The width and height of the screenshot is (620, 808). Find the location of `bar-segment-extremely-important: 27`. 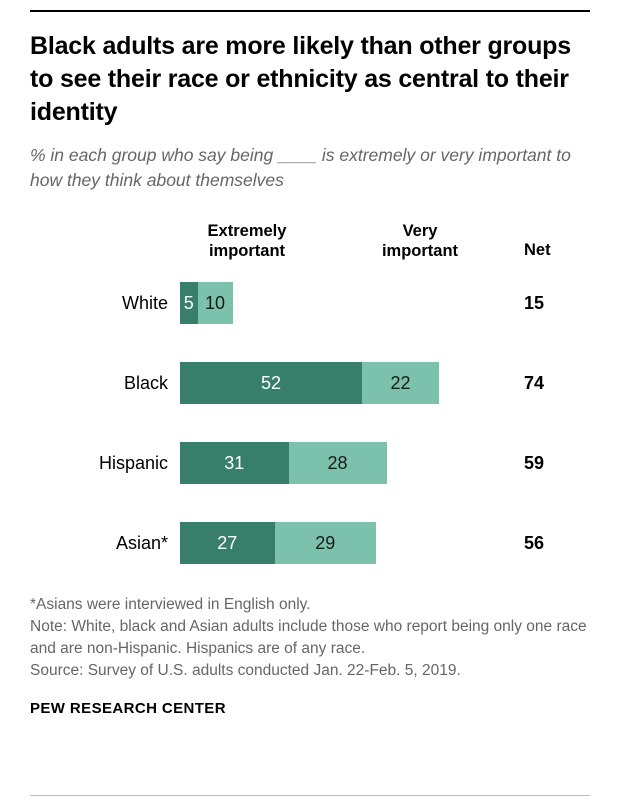

bar-segment-extremely-important: 27 is located at coordinates (227, 543).